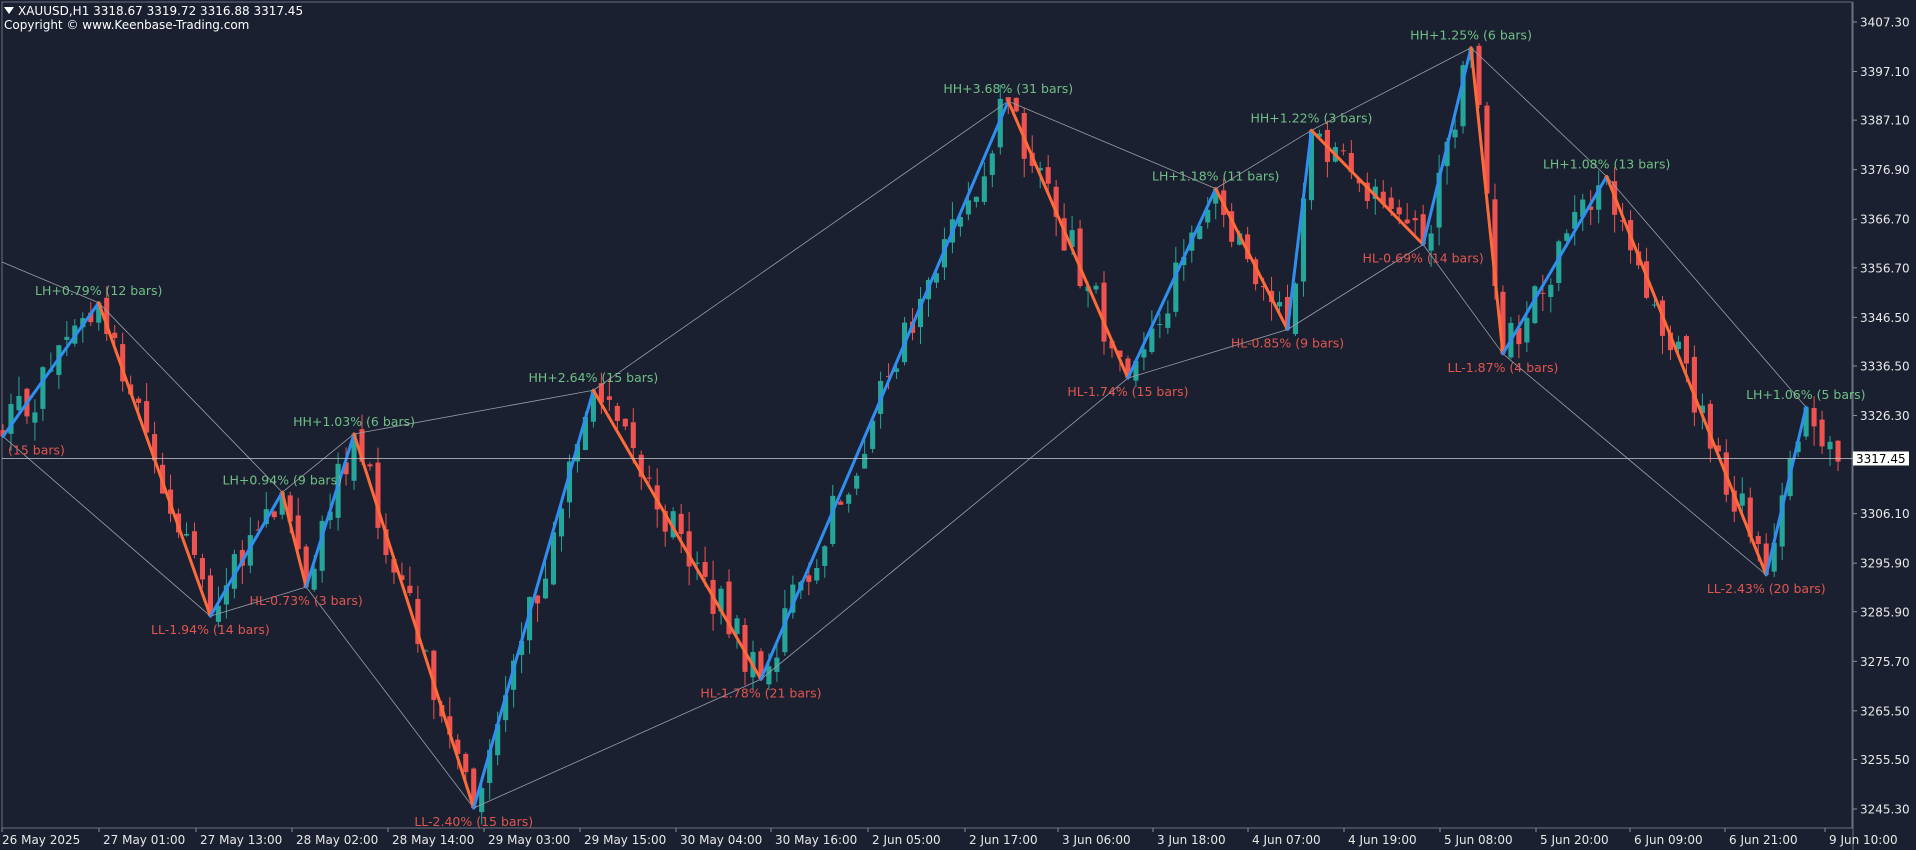 The image size is (1916, 850). Describe the element at coordinates (1574, 840) in the screenshot. I see `time-tick-label: 5 Jun 20:00` at that location.